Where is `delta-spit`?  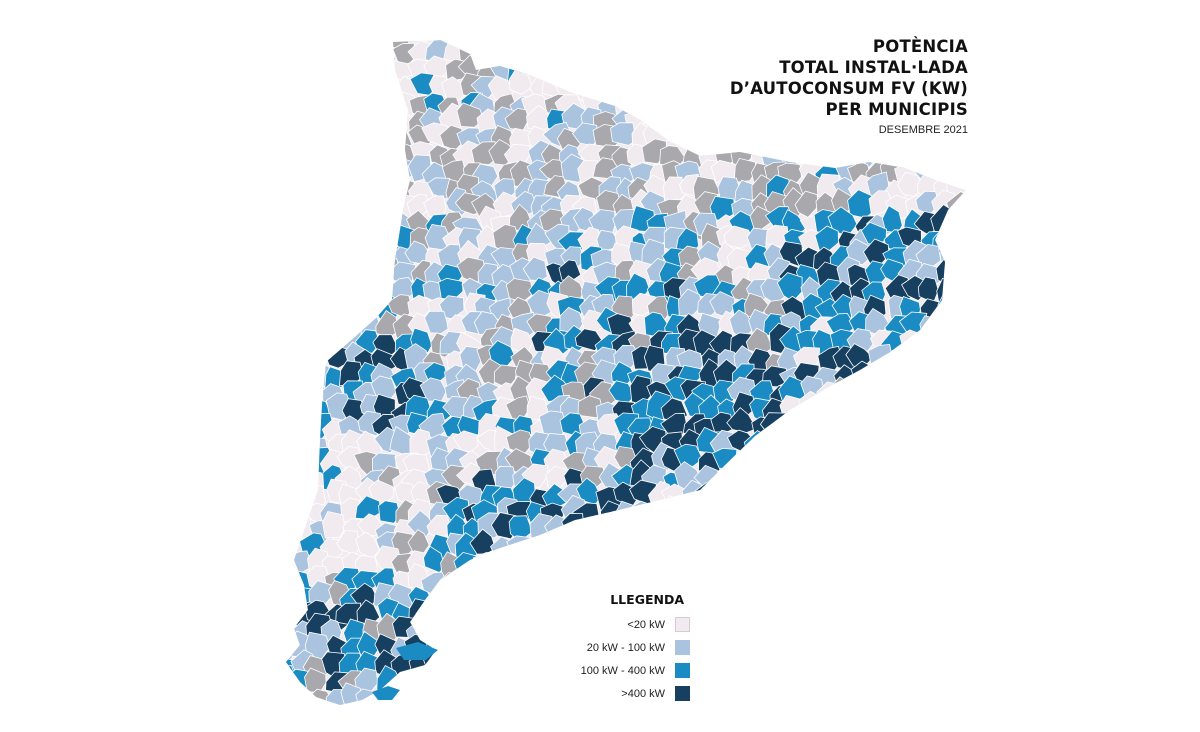 delta-spit is located at coordinates (417, 651).